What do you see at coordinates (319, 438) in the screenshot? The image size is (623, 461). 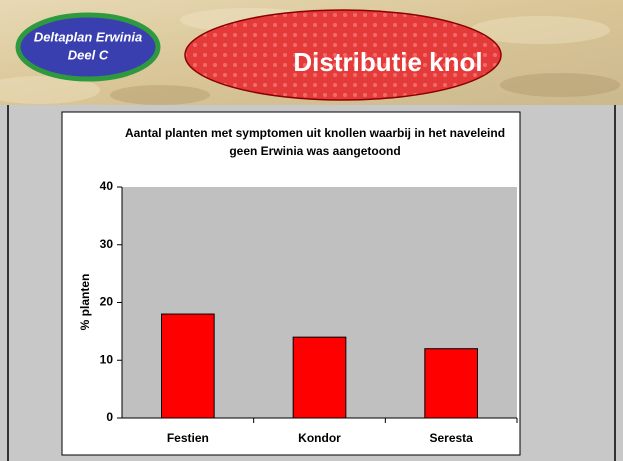 I see `x-tick-label: Kondor` at bounding box center [319, 438].